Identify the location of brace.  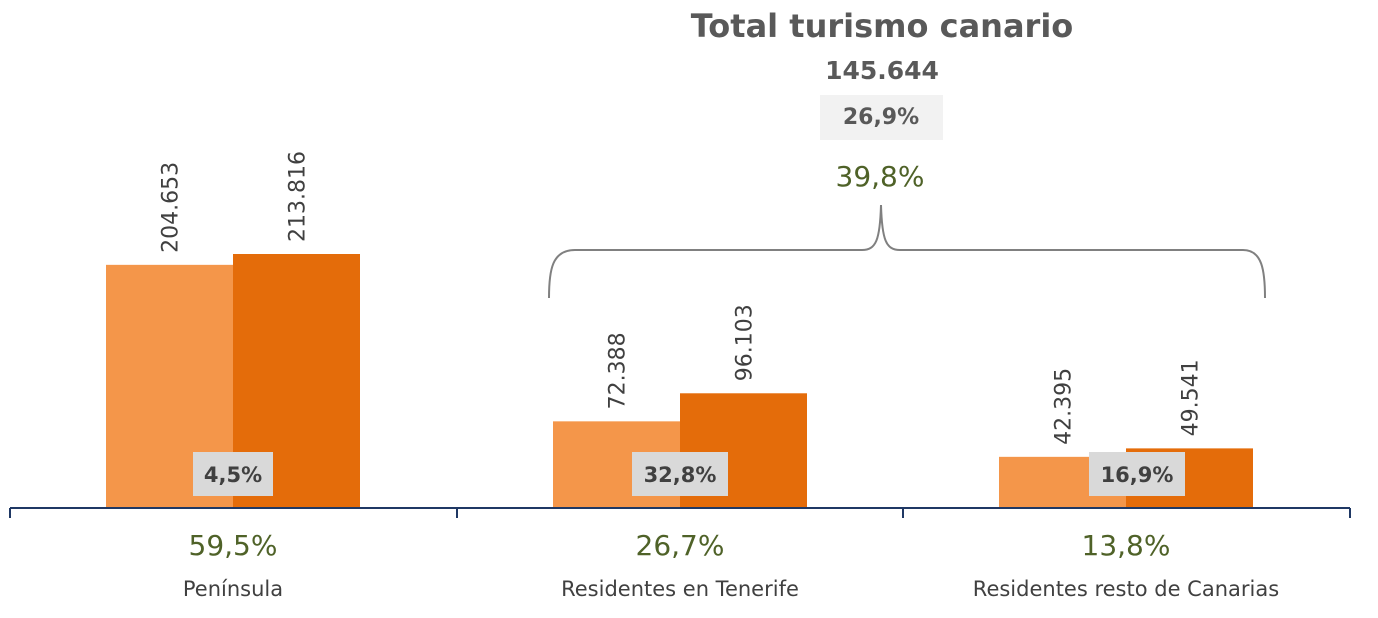
(907, 251).